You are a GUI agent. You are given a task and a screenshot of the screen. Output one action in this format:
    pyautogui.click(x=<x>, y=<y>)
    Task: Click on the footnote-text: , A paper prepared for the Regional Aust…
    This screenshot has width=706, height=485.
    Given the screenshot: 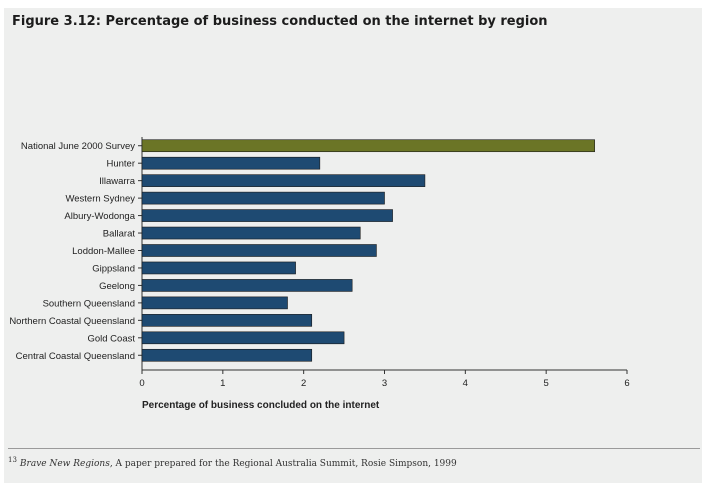 What is the action you would take?
    pyautogui.click(x=283, y=464)
    